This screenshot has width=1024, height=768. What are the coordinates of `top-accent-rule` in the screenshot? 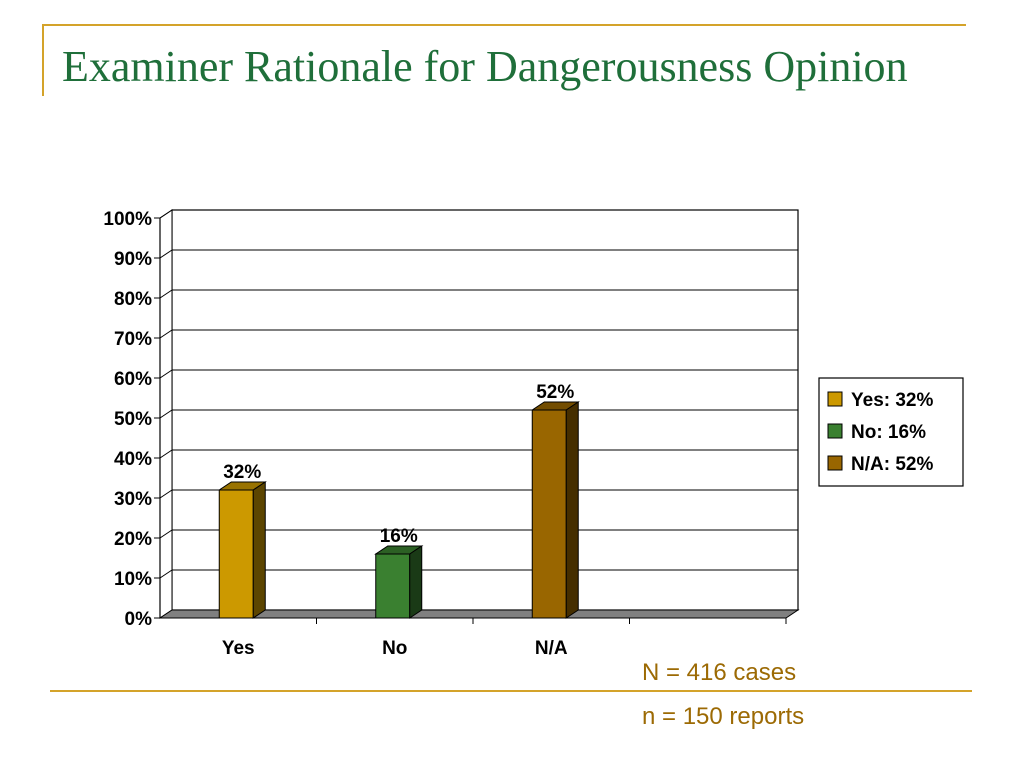 It's located at (504, 25).